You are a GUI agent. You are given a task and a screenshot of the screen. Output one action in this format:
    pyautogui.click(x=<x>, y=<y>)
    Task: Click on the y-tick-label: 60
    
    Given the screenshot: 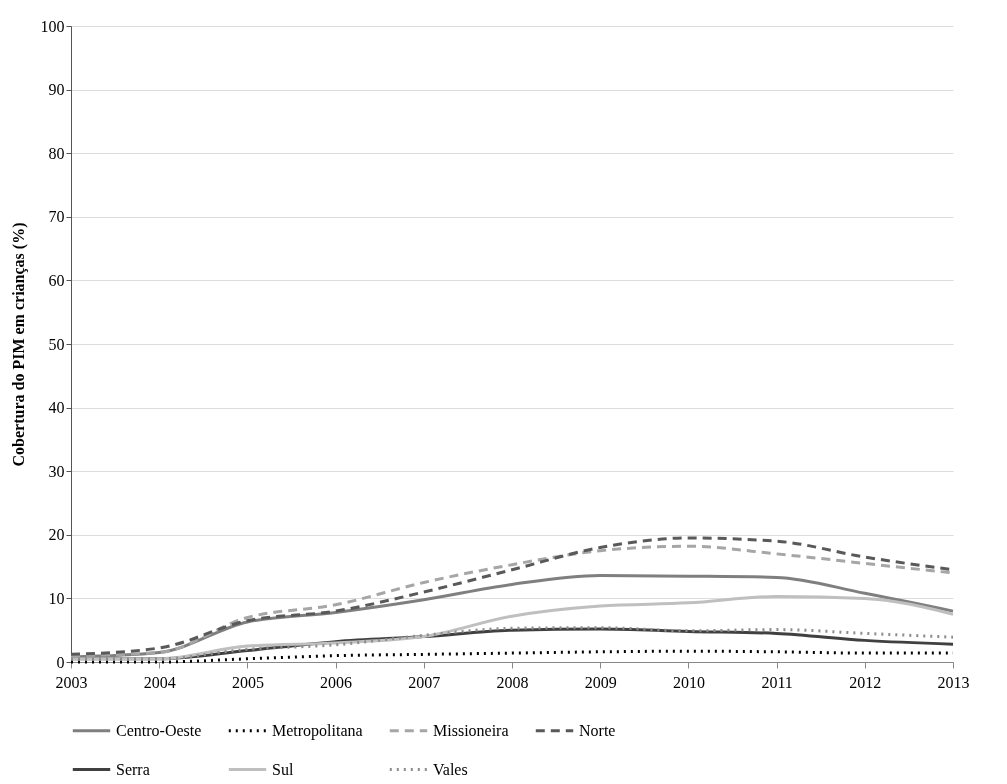 What is the action you would take?
    pyautogui.click(x=56, y=280)
    